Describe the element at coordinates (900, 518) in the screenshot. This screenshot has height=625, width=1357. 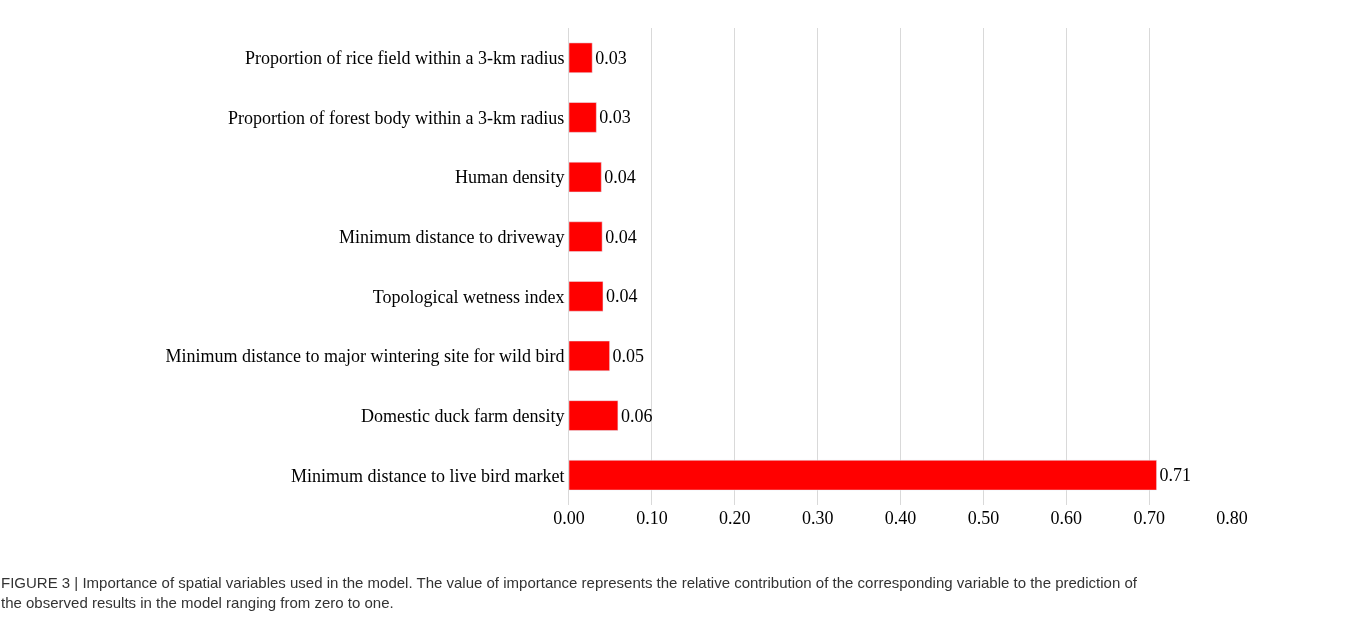
I see `x-tick-label: 0.40` at that location.